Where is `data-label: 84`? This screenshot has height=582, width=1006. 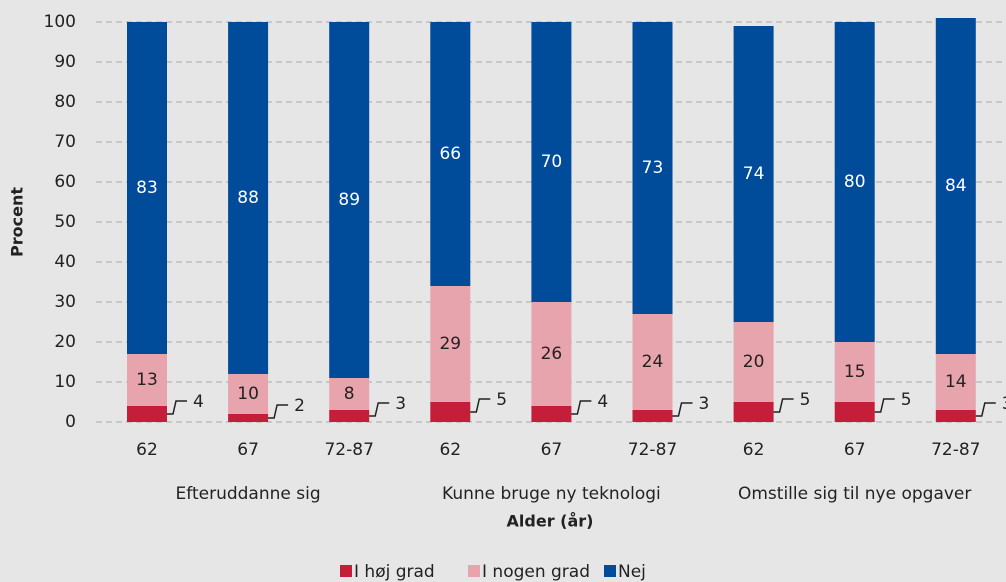
data-label: 84 is located at coordinates (956, 186).